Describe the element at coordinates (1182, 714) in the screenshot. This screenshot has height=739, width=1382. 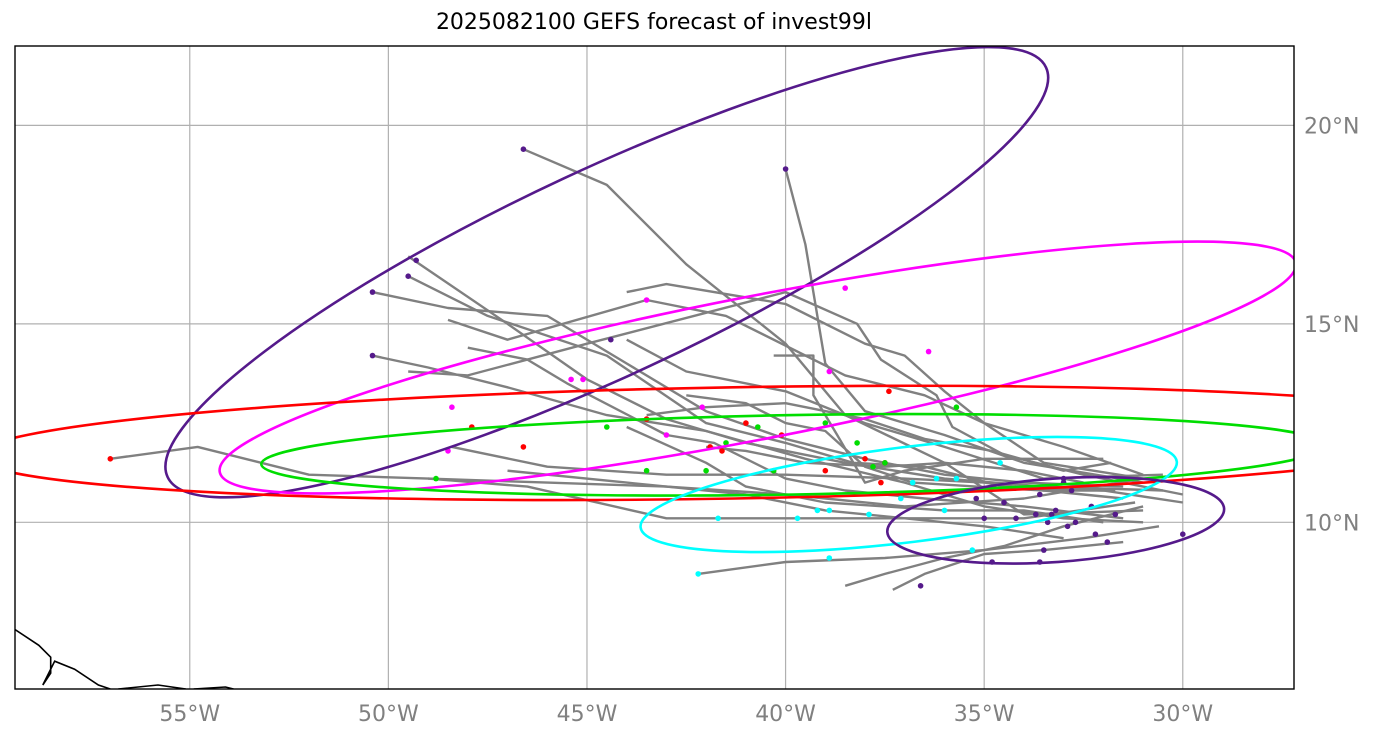
I see `lon-tick-label: 30°W` at that location.